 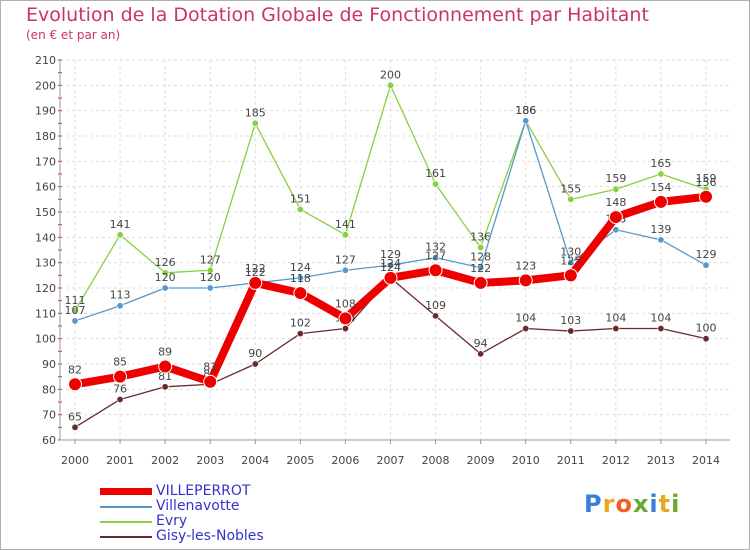 I want to click on y-tick-label: 90, so click(x=49, y=364).